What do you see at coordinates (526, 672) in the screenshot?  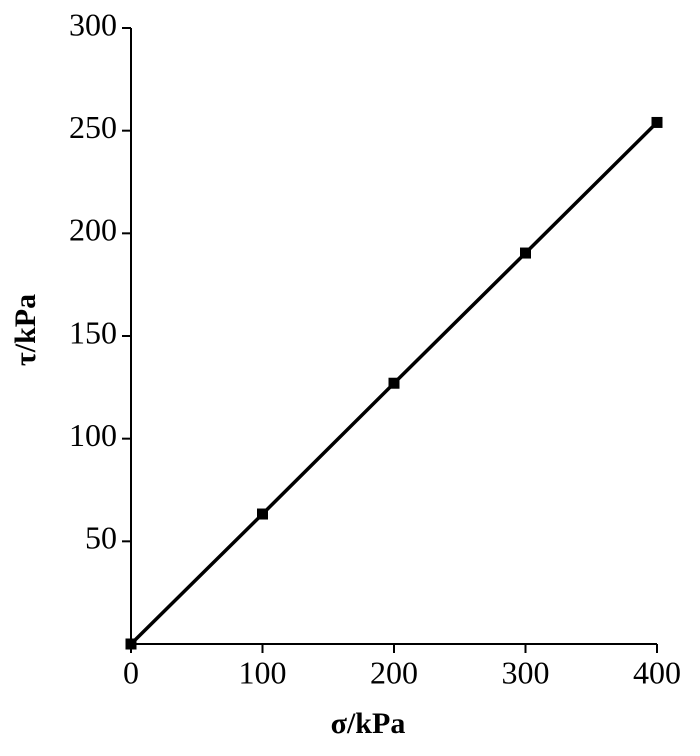 I see `x-tick-label: 300` at bounding box center [526, 672].